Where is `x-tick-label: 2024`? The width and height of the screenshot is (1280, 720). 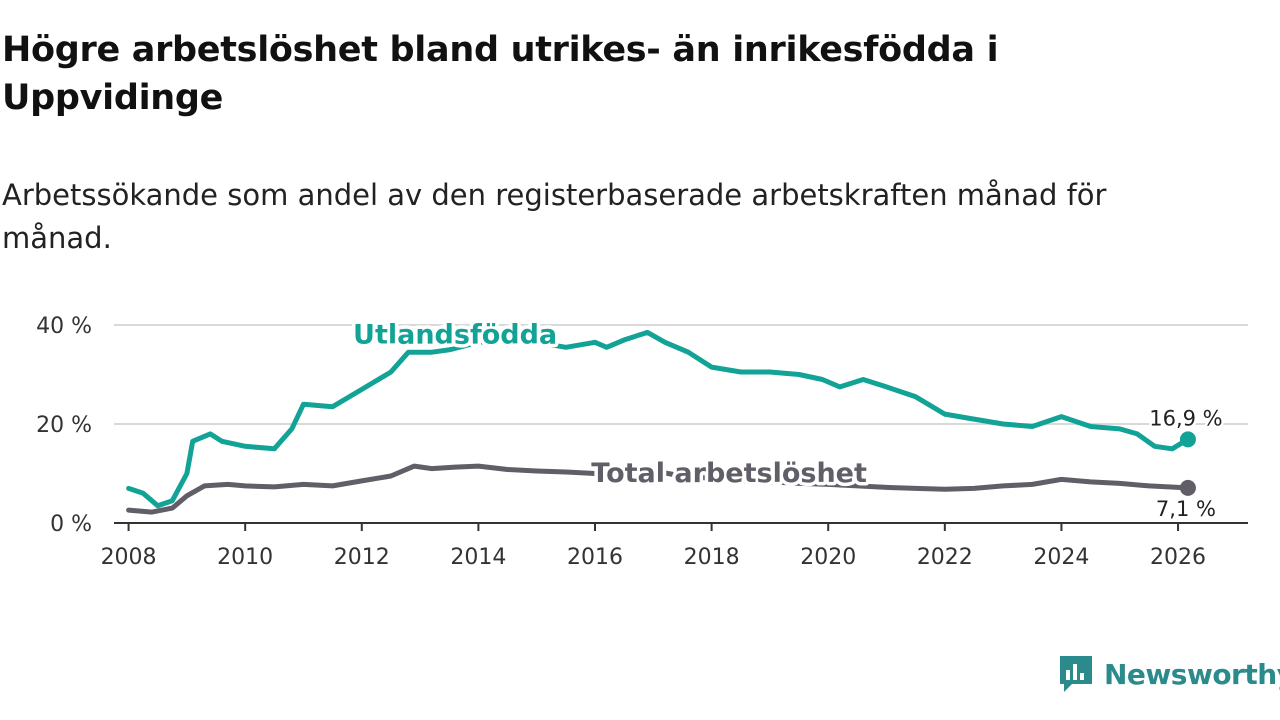 x-tick-label: 2024 is located at coordinates (1061, 557).